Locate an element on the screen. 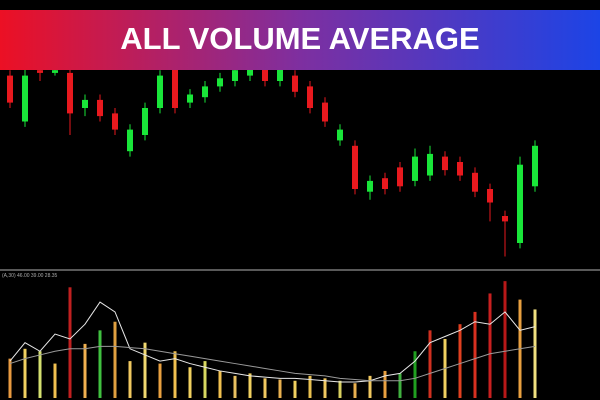 The height and width of the screenshot is (400, 600). indicator-label: (A,30) 46.00 39.00 28.35 is located at coordinates (30, 276).